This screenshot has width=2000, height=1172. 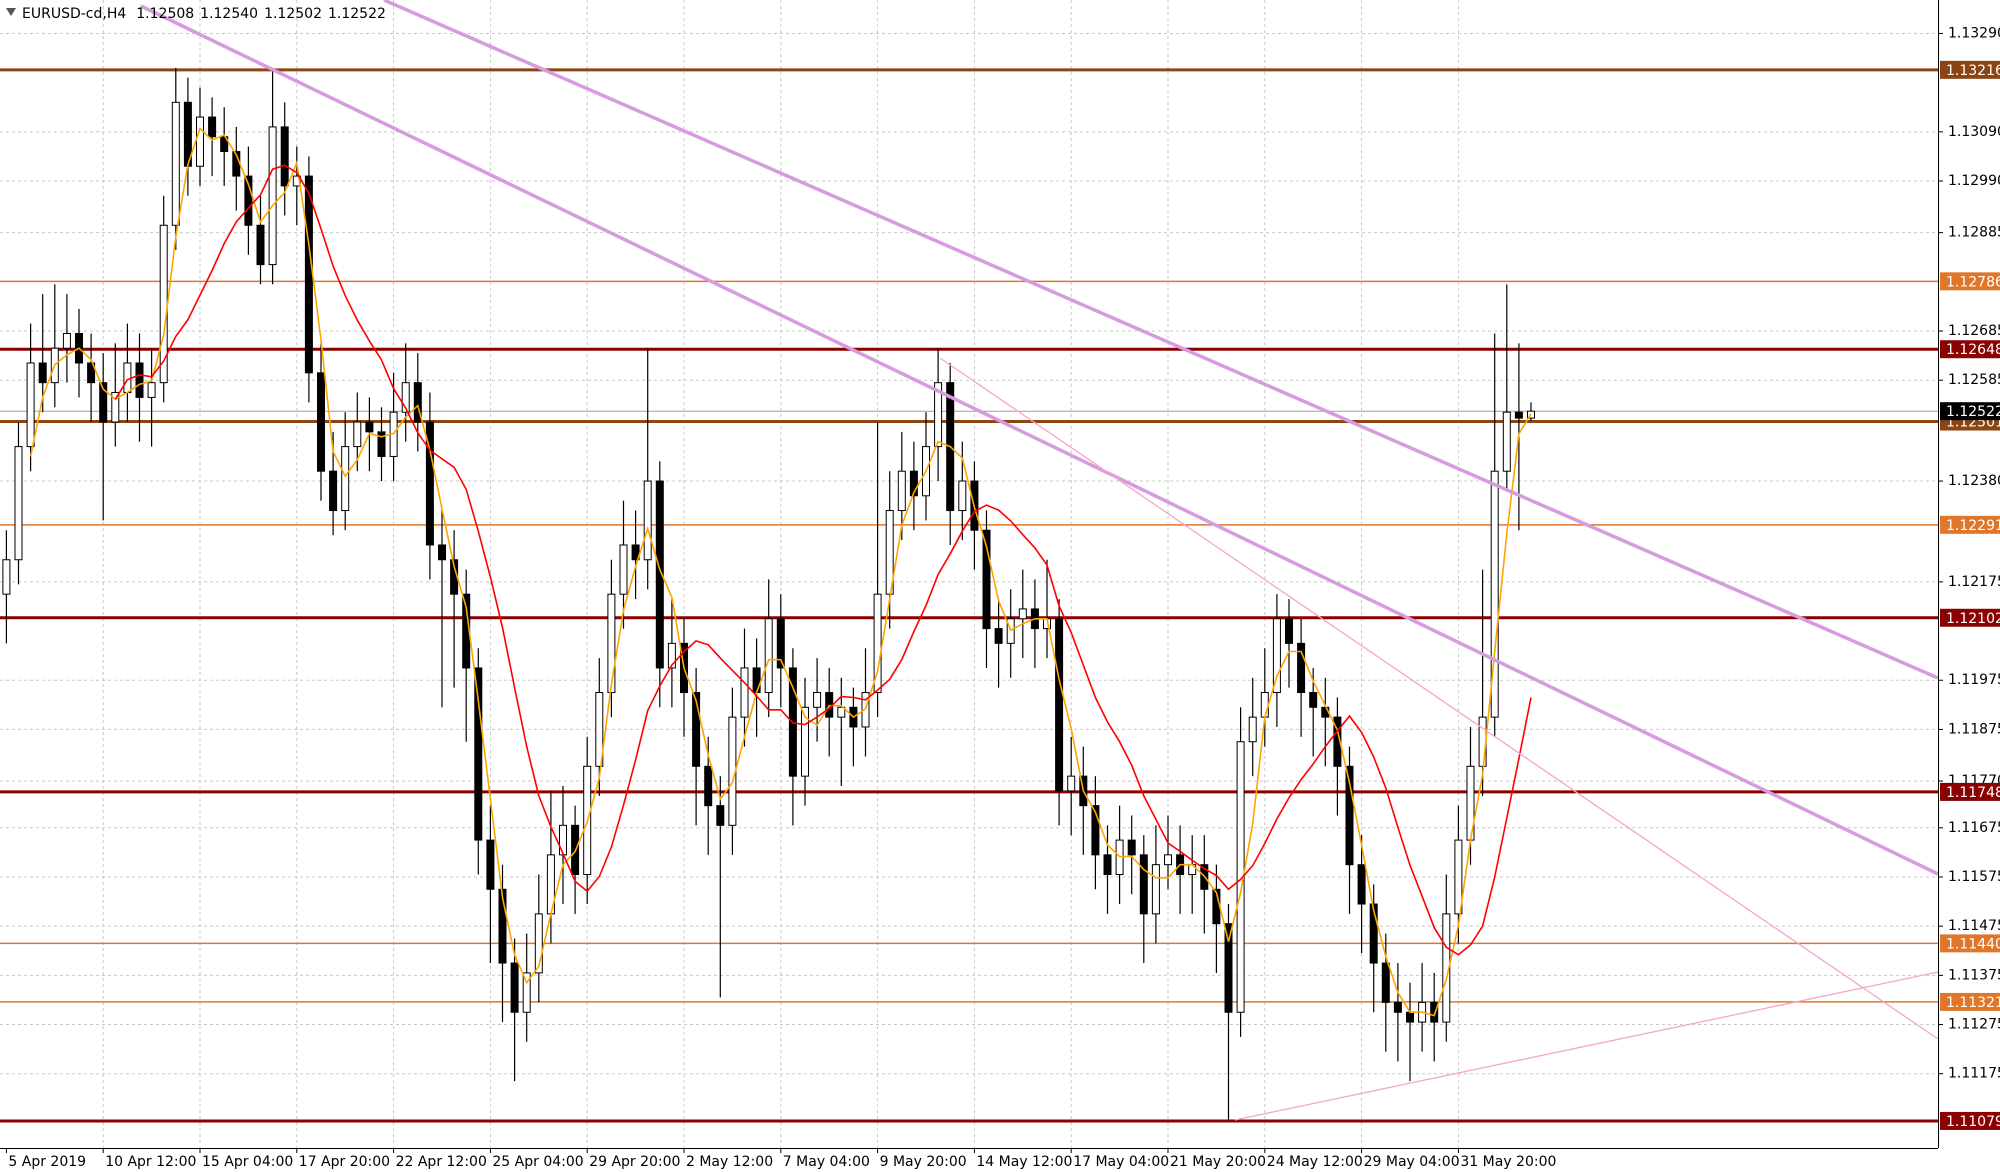 I want to click on level-label: 1.11079, so click(x=1973, y=1122).